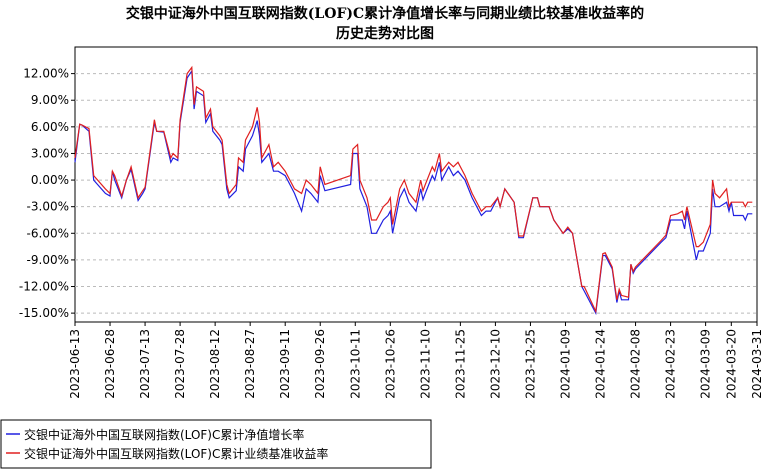 The width and height of the screenshot is (770, 470). Describe the element at coordinates (145, 364) in the screenshot. I see `x-tick-label: 2023-07-13` at that location.